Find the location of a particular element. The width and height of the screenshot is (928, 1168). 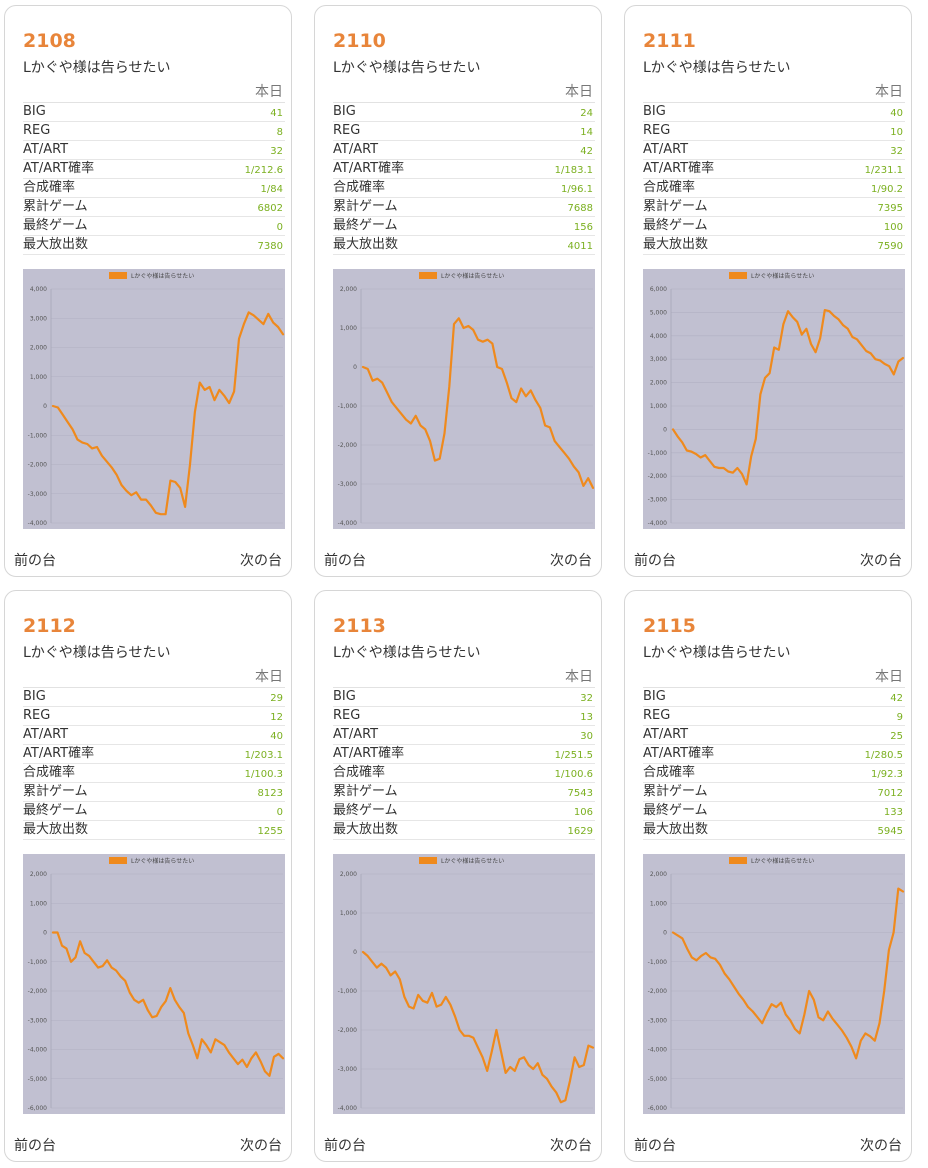

machine-number: 2110 is located at coordinates (359, 41).